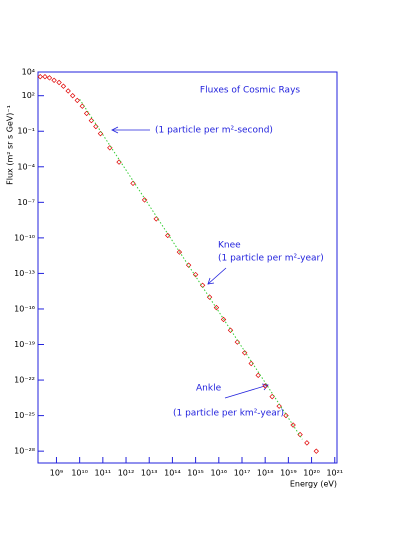 This screenshot has width=412, height=533. I want to click on y-tick-label: 10⁴, so click(28, 72).